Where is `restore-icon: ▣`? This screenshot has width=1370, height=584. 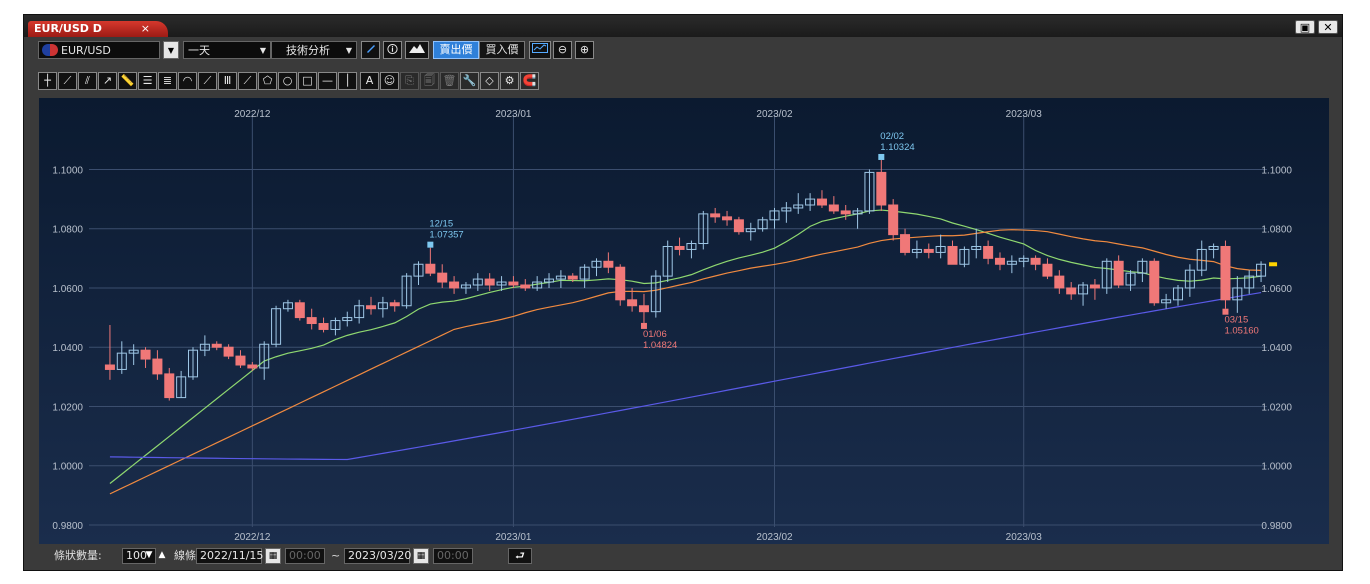
restore-icon: ▣ is located at coordinates (1305, 27).